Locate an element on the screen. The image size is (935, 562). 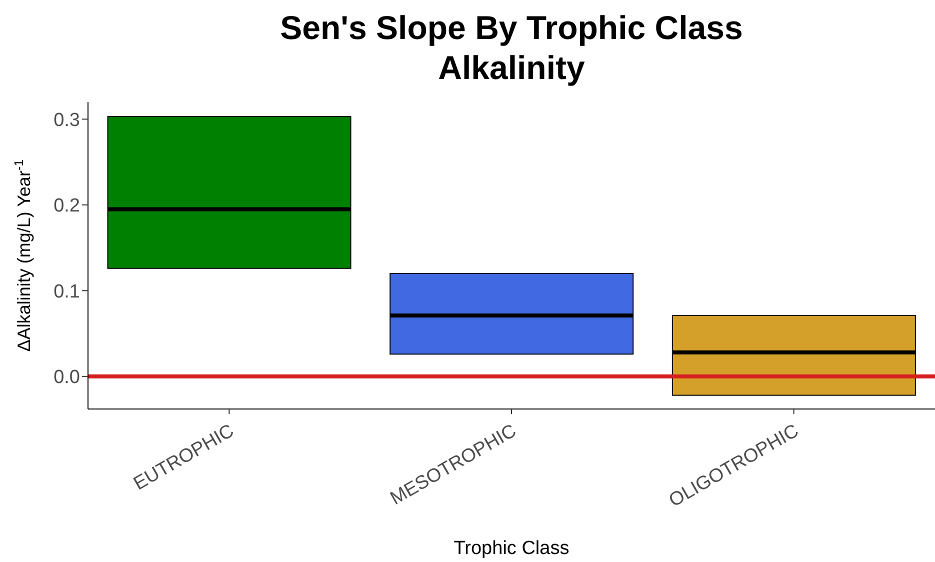
x-axis-title: Trophic Class is located at coordinates (512, 548).